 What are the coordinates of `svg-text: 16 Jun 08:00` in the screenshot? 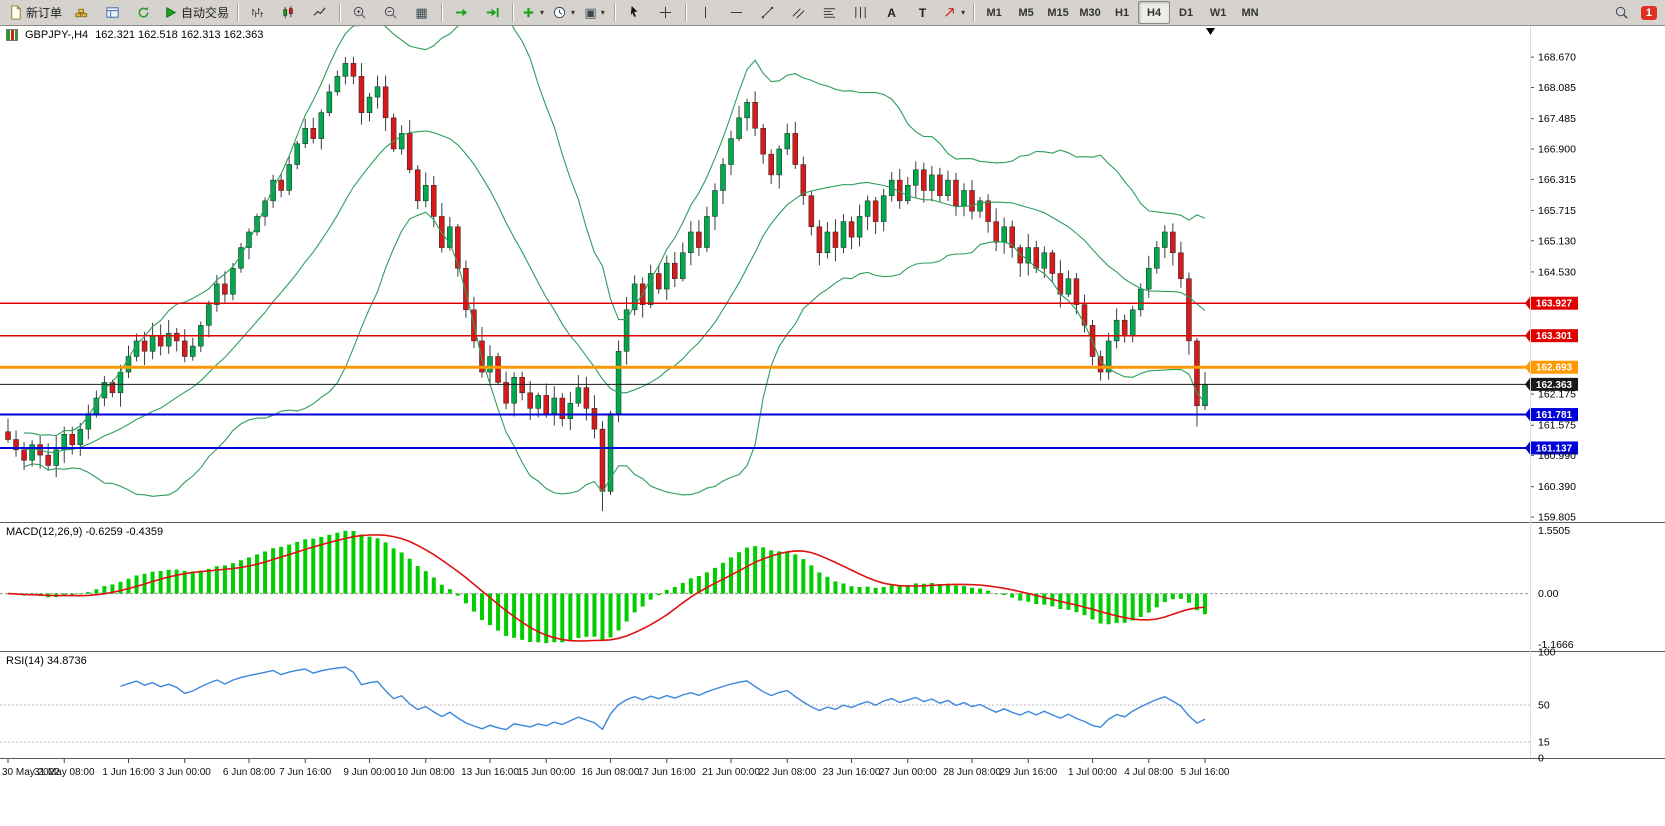 It's located at (611, 772).